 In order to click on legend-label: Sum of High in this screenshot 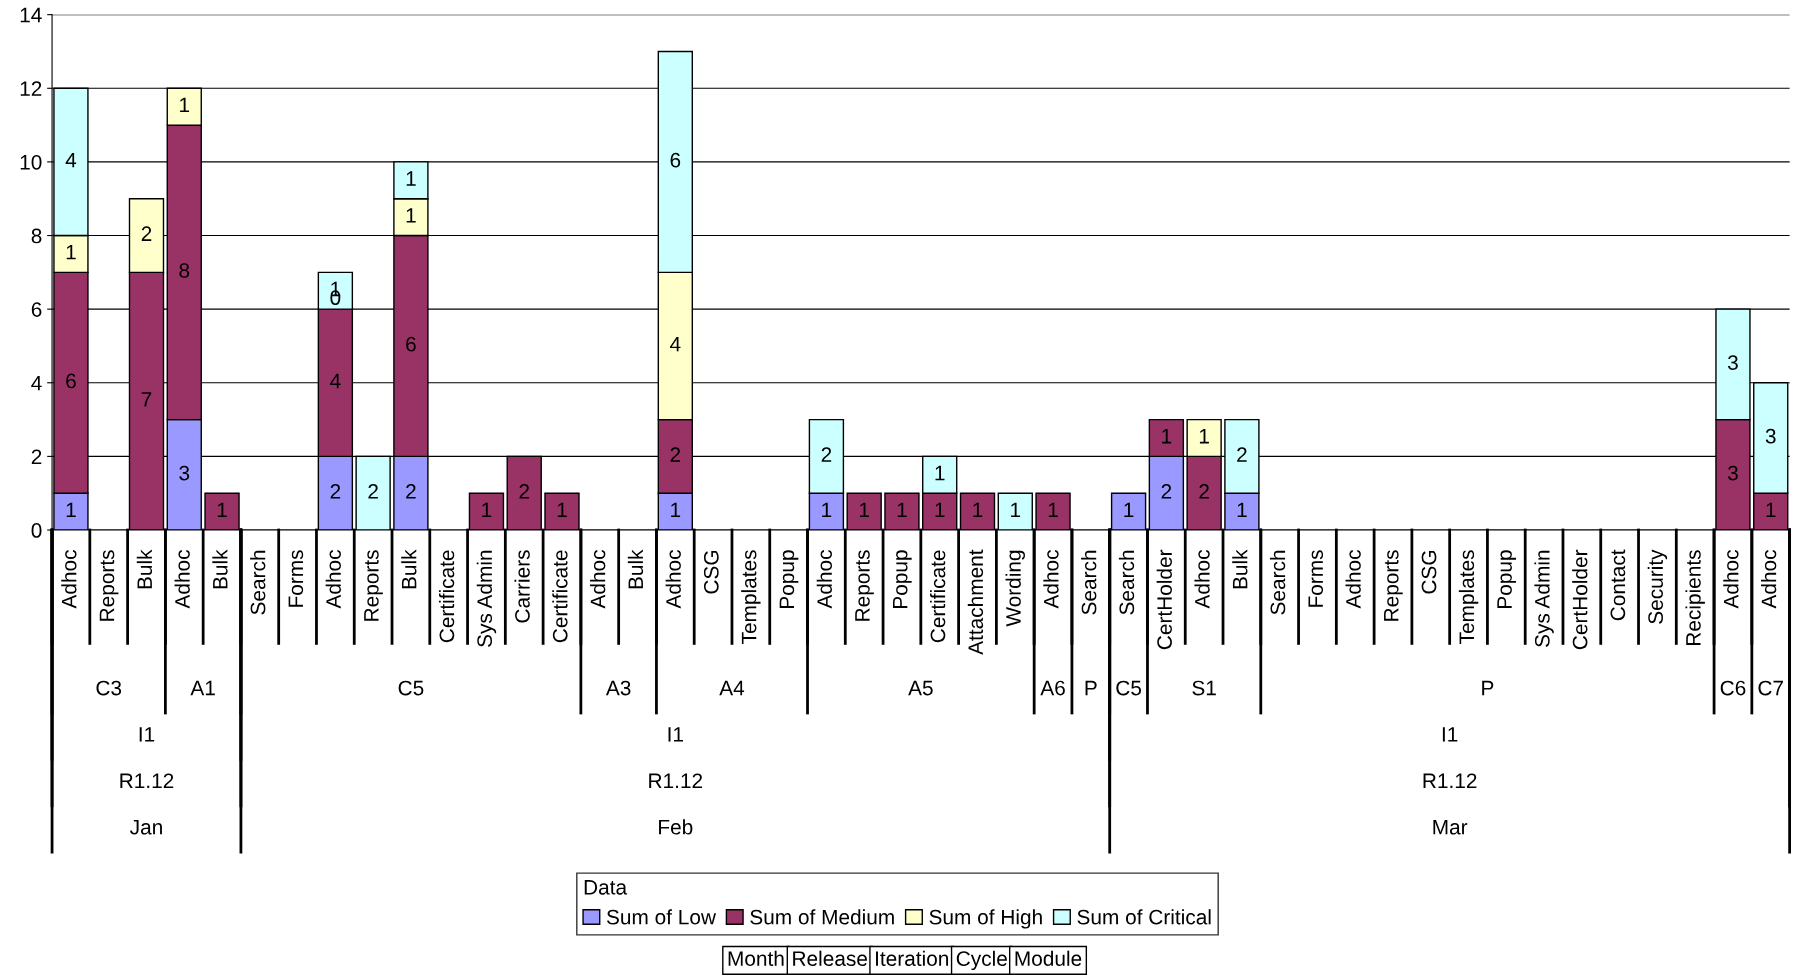, I will do `click(985, 919)`.